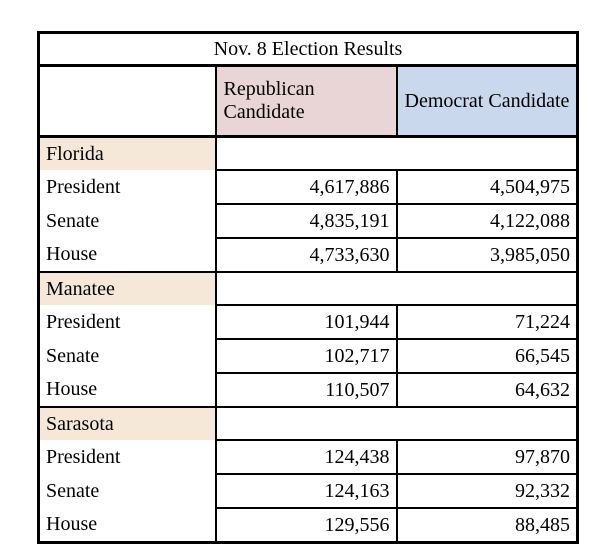  What do you see at coordinates (127, 101) in the screenshot?
I see `corner-blank-cell` at bounding box center [127, 101].